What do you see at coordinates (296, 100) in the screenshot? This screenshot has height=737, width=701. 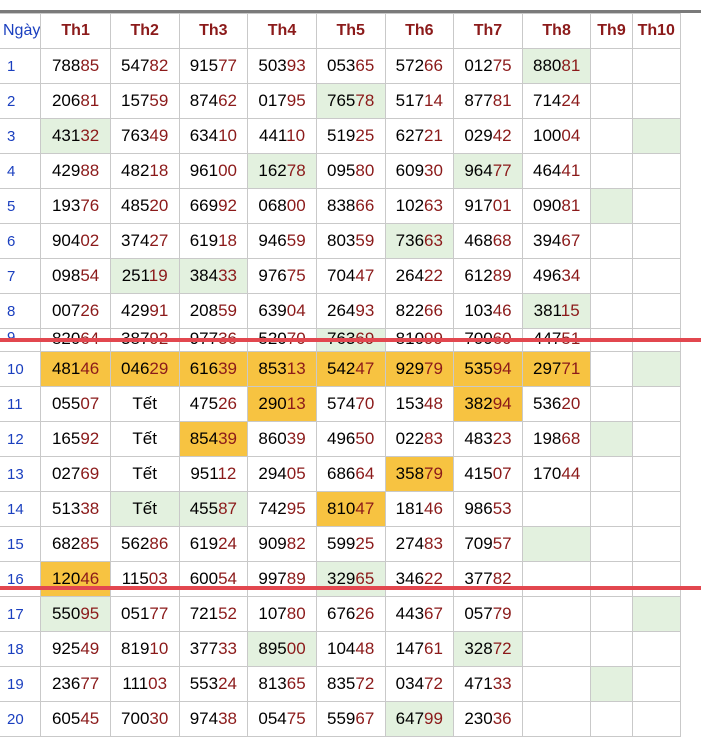 I see `number-tail: 95` at bounding box center [296, 100].